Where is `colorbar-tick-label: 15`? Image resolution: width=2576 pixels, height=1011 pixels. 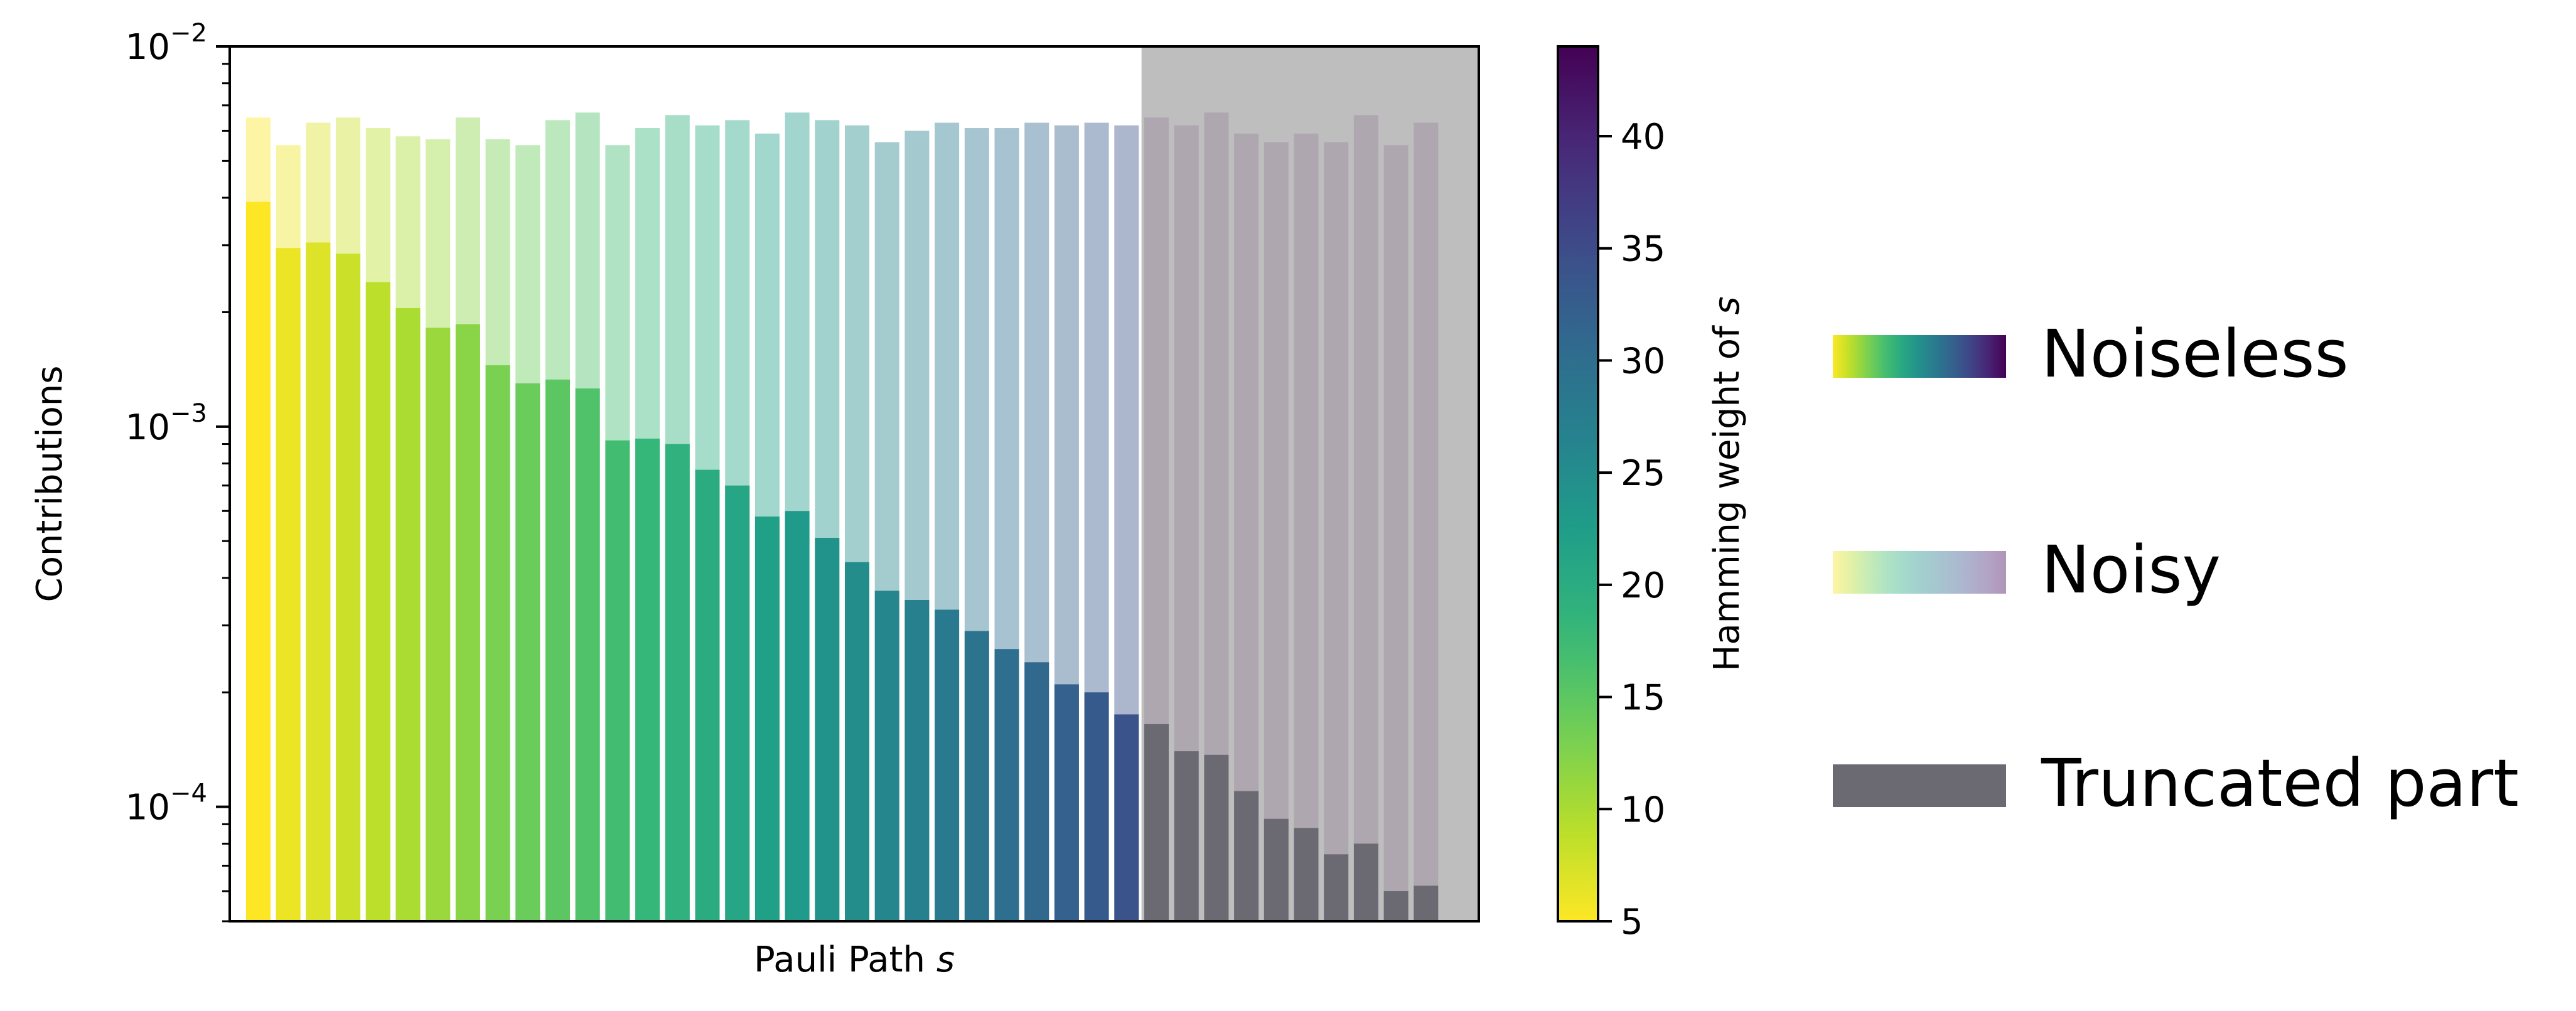 colorbar-tick-label: 15 is located at coordinates (1643, 698).